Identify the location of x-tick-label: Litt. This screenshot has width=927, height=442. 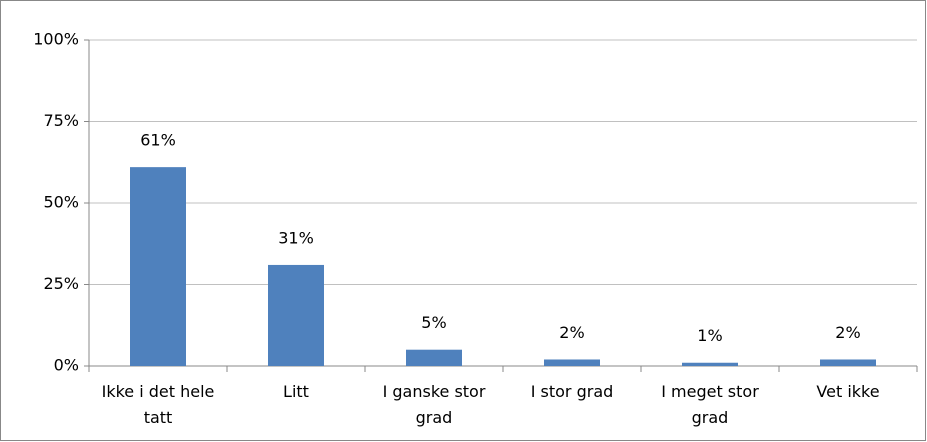
(296, 391).